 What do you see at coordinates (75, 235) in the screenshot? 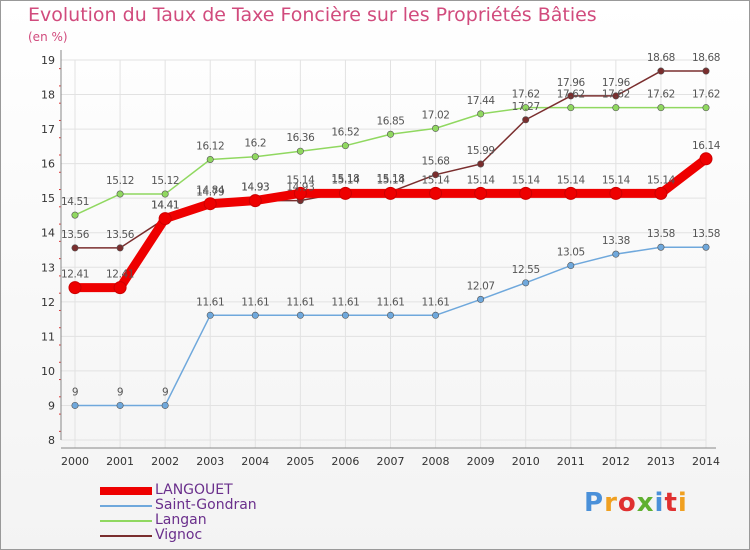
I see `data-label-vignoc: 13.56` at bounding box center [75, 235].